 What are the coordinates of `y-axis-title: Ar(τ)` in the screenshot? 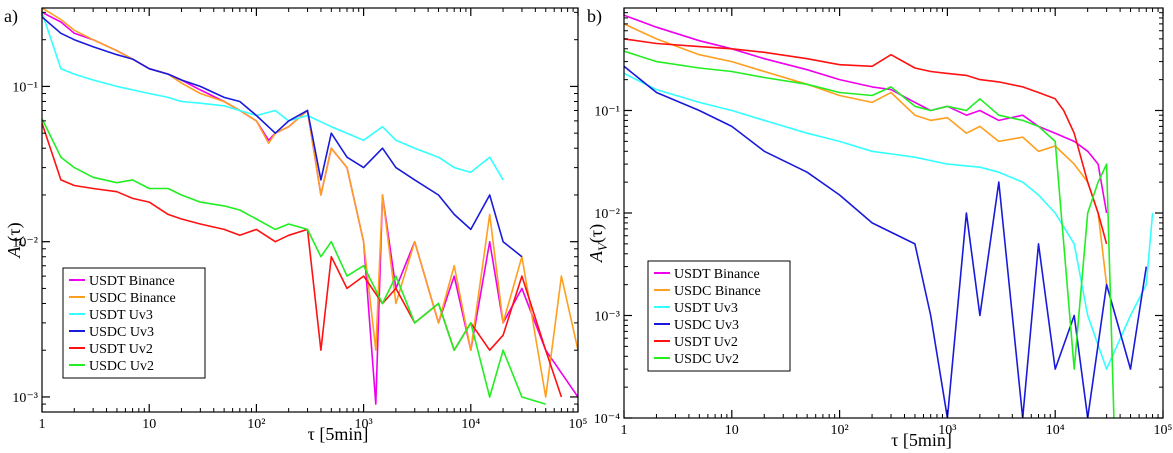 It's located at (16, 240).